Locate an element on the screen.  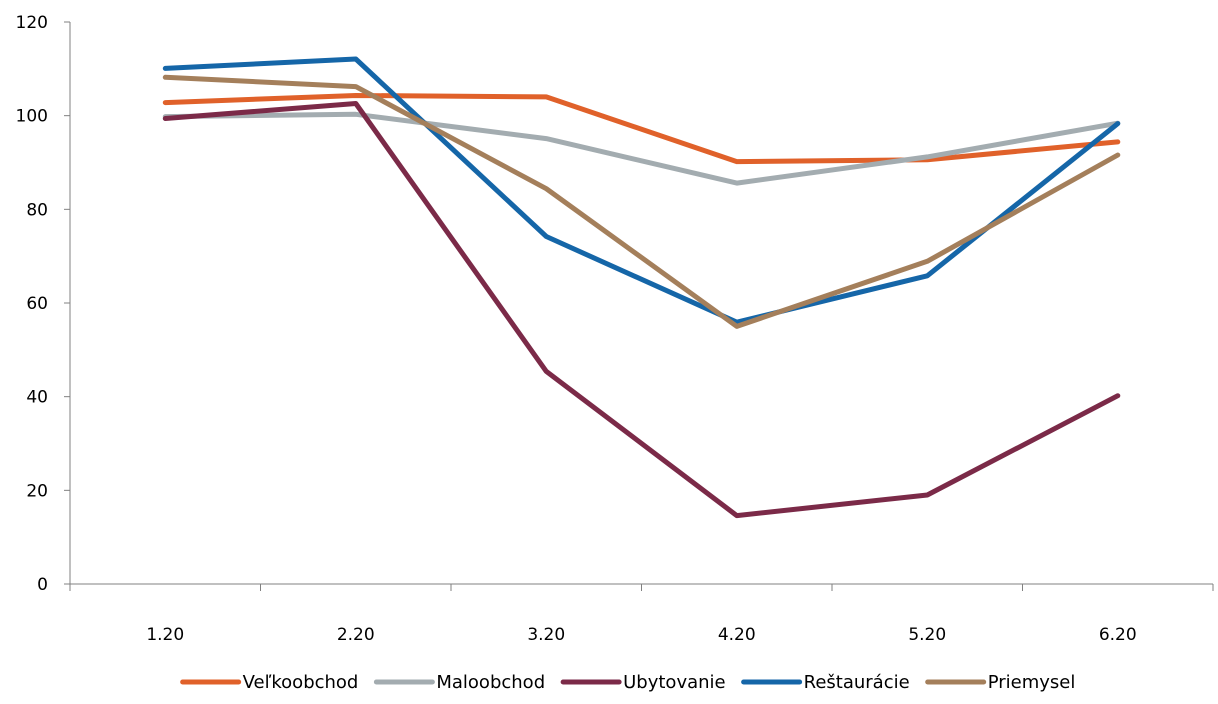
x-tick-label: 2.20 is located at coordinates (356, 635).